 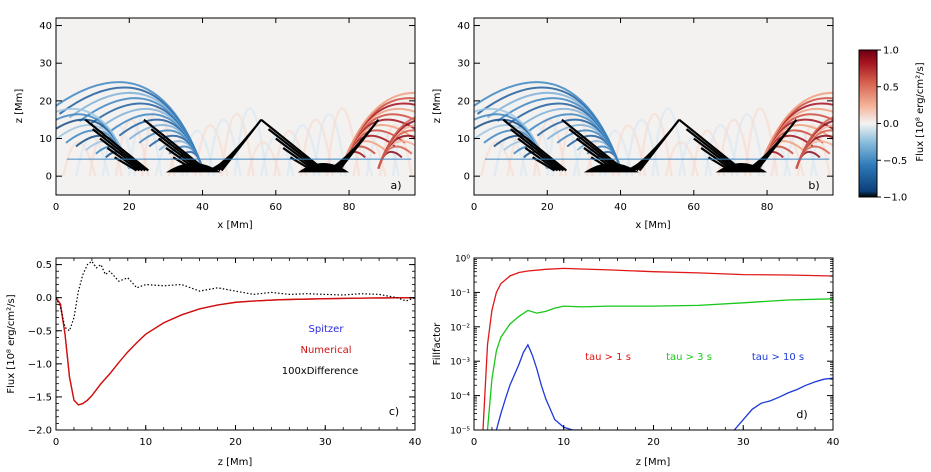 What do you see at coordinates (895, 198) in the screenshot?
I see `colorbar-tick-label: −1.0` at bounding box center [895, 198].